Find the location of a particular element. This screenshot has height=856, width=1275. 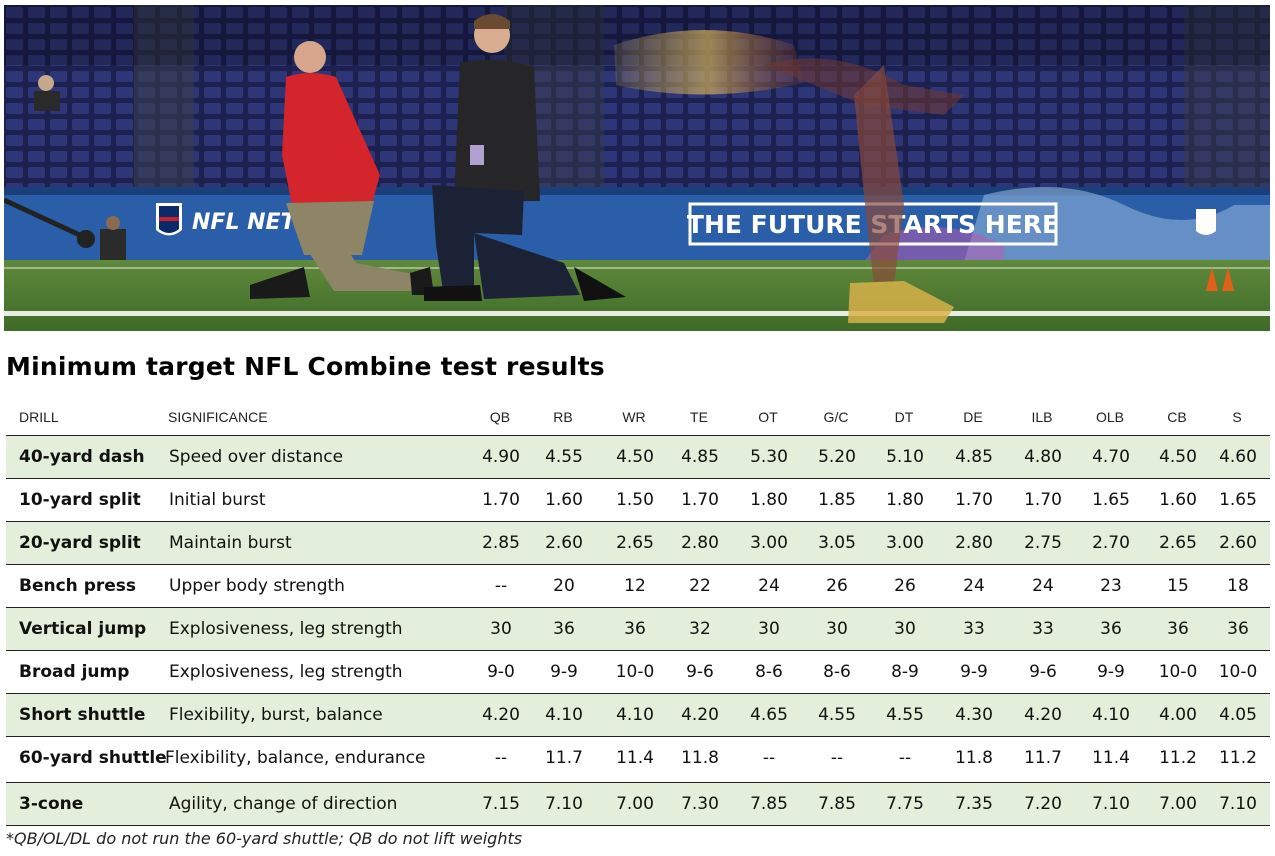

position-value-ilb: 4.20 is located at coordinates (1043, 715).